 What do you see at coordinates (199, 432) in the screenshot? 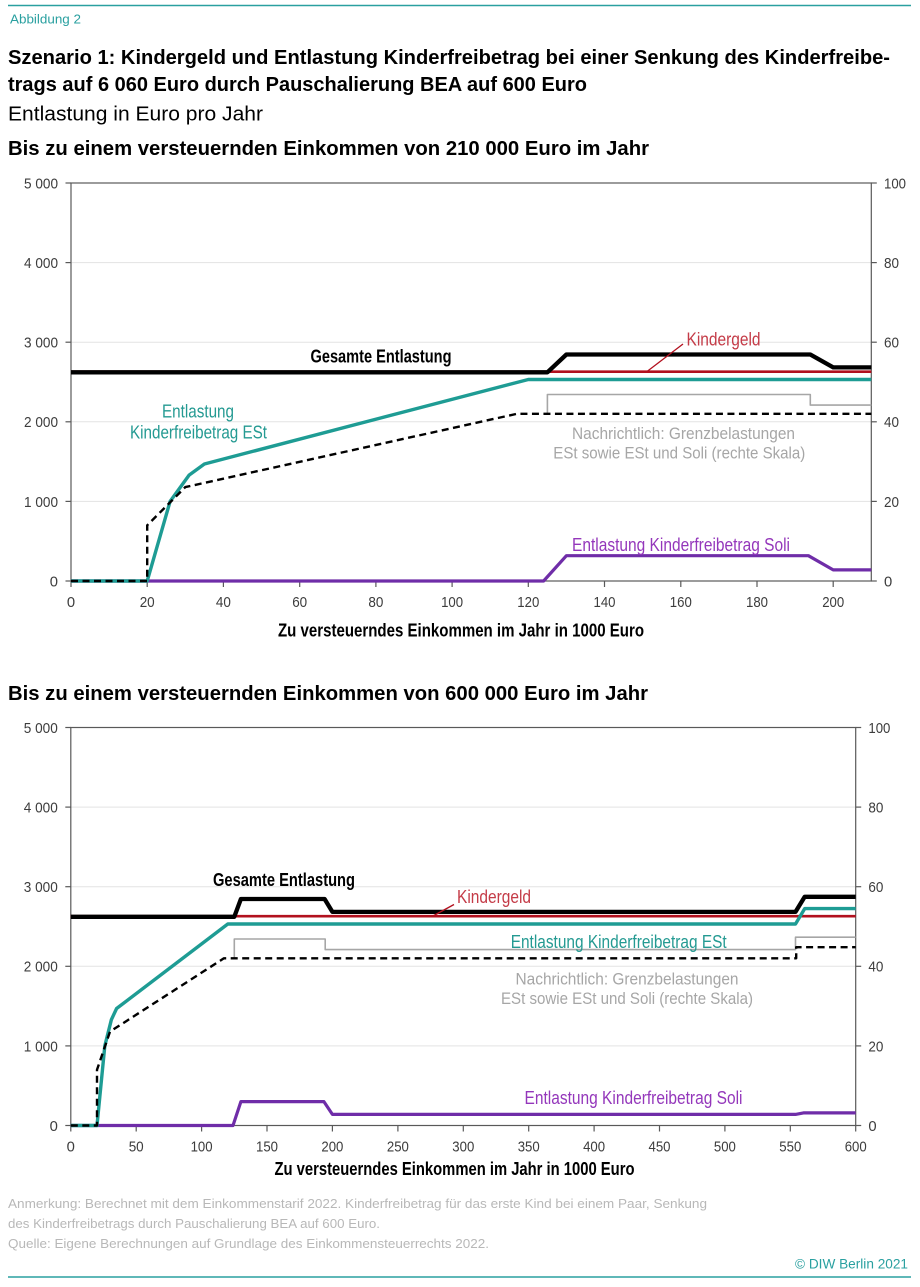
I see `svg-text: Kinderfreibetrag ESt` at bounding box center [199, 432].